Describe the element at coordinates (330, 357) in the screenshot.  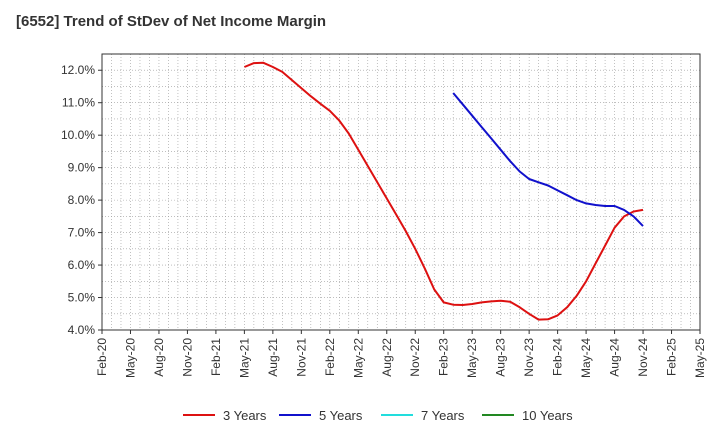
I see `x-tick-label: Feb-22` at that location.